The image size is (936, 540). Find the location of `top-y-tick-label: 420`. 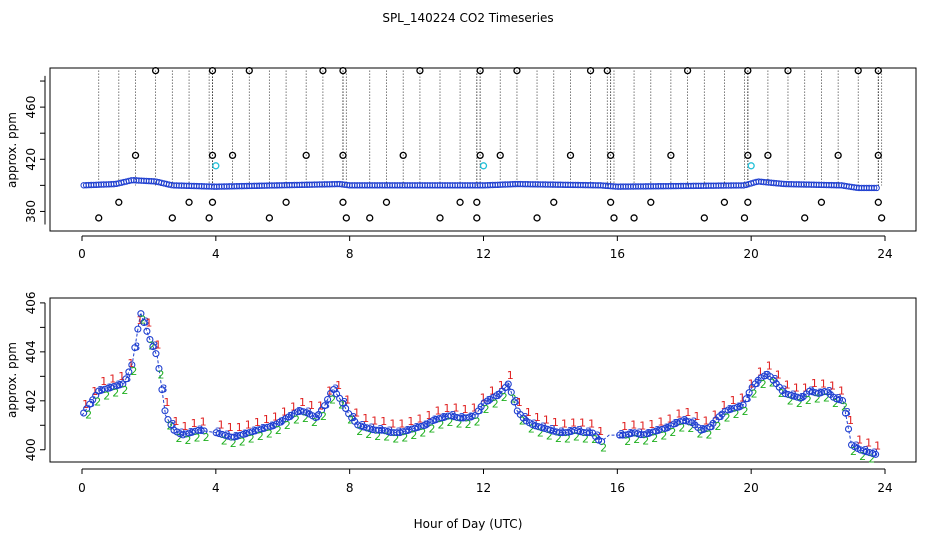

top-y-tick-label: 420 is located at coordinates (31, 159).